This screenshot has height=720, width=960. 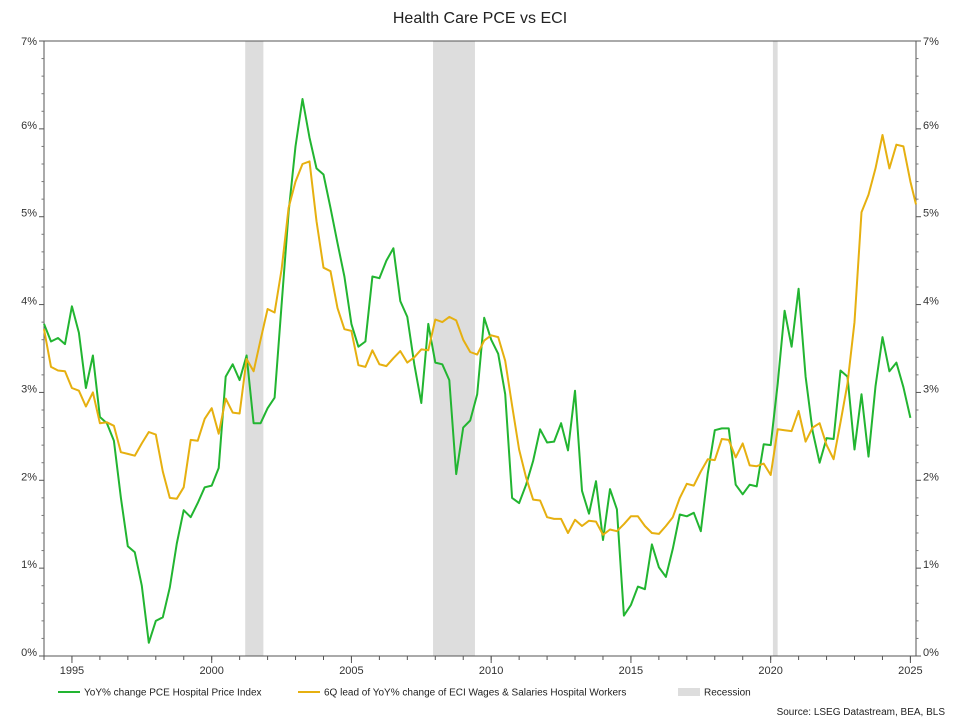 I want to click on source-note: Source: LSEG Datastream, BEA, BLS, so click(x=861, y=712).